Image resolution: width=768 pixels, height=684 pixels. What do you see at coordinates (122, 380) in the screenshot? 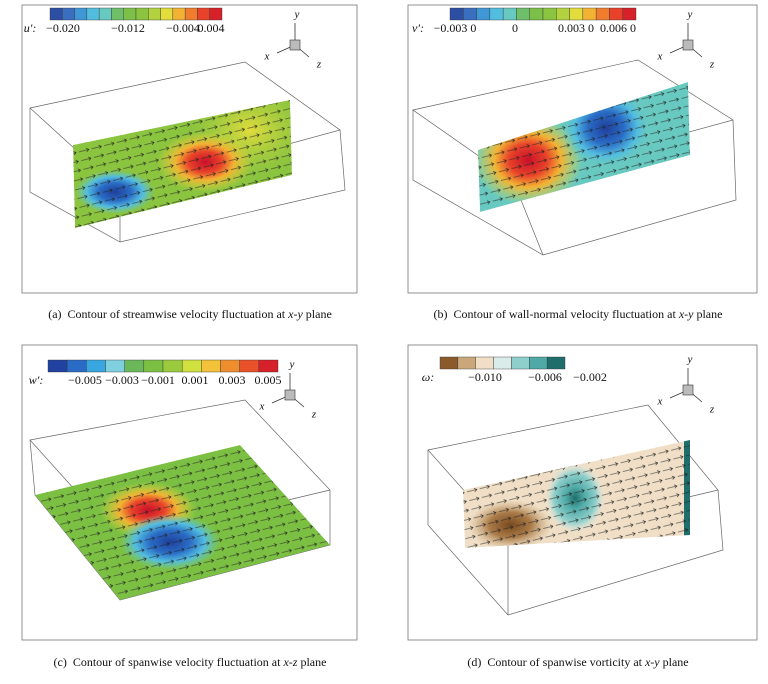
I see `colorbar-tick-label: −0.003` at bounding box center [122, 380].